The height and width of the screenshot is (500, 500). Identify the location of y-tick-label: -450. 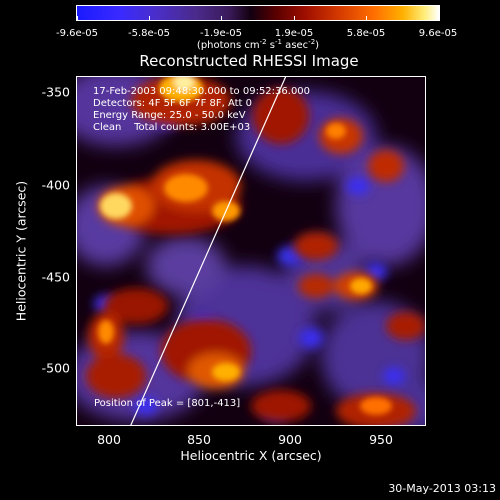
(55, 277).